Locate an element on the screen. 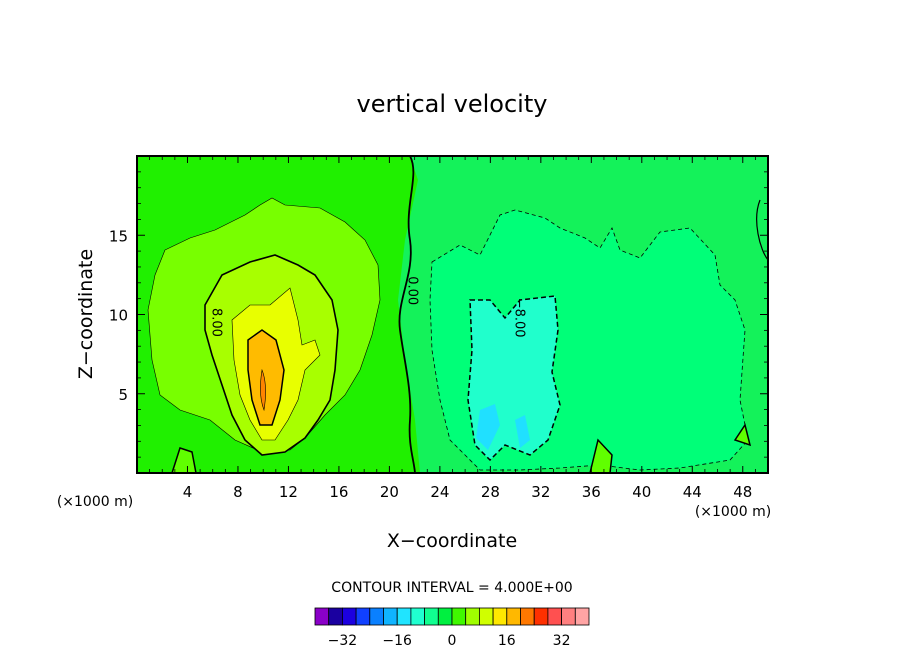 The width and height of the screenshot is (904, 654). y-tick-label: 5 is located at coordinates (123, 395).